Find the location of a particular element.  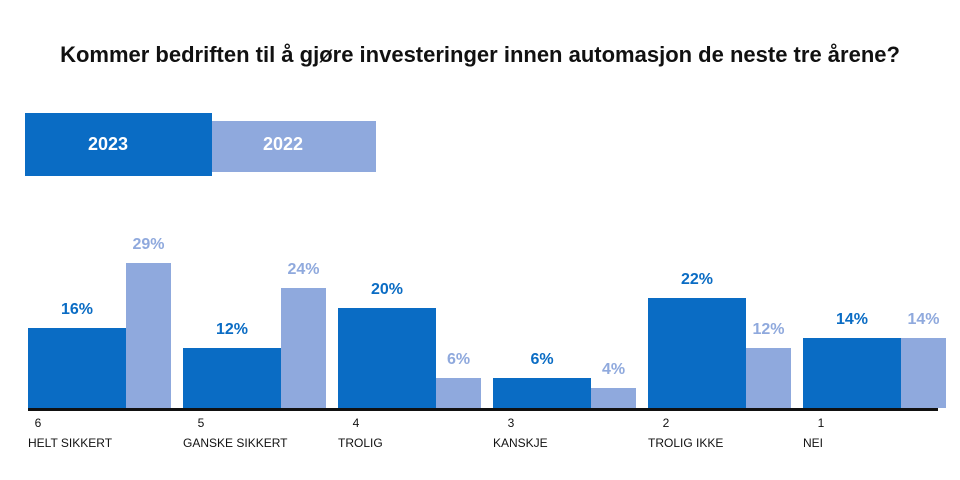

x-tick-label: KANSKJE is located at coordinates (520, 443).